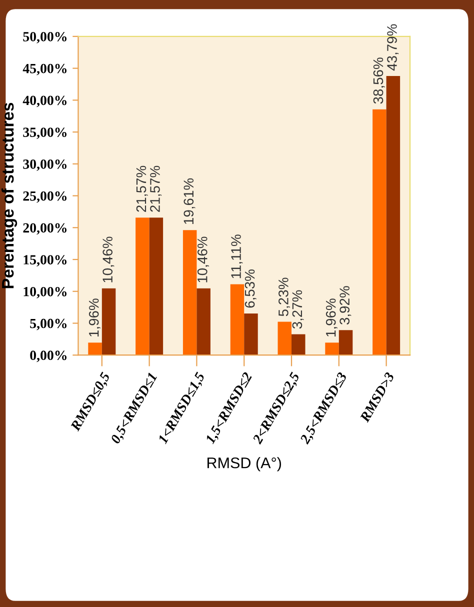 The width and height of the screenshot is (474, 607). I want to click on data-label: 11,11%, so click(237, 256).